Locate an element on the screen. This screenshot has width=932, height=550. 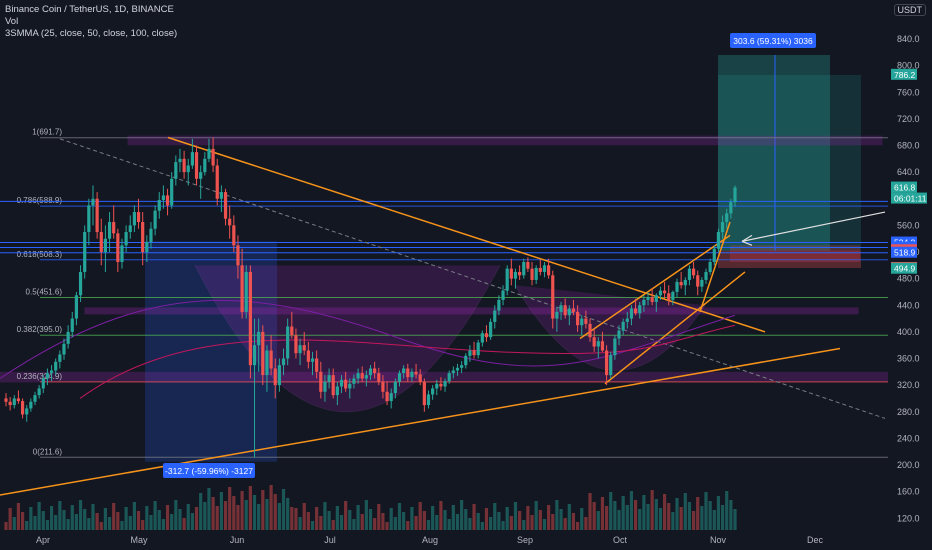
price-tick-label: 680.0 is located at coordinates (908, 146).